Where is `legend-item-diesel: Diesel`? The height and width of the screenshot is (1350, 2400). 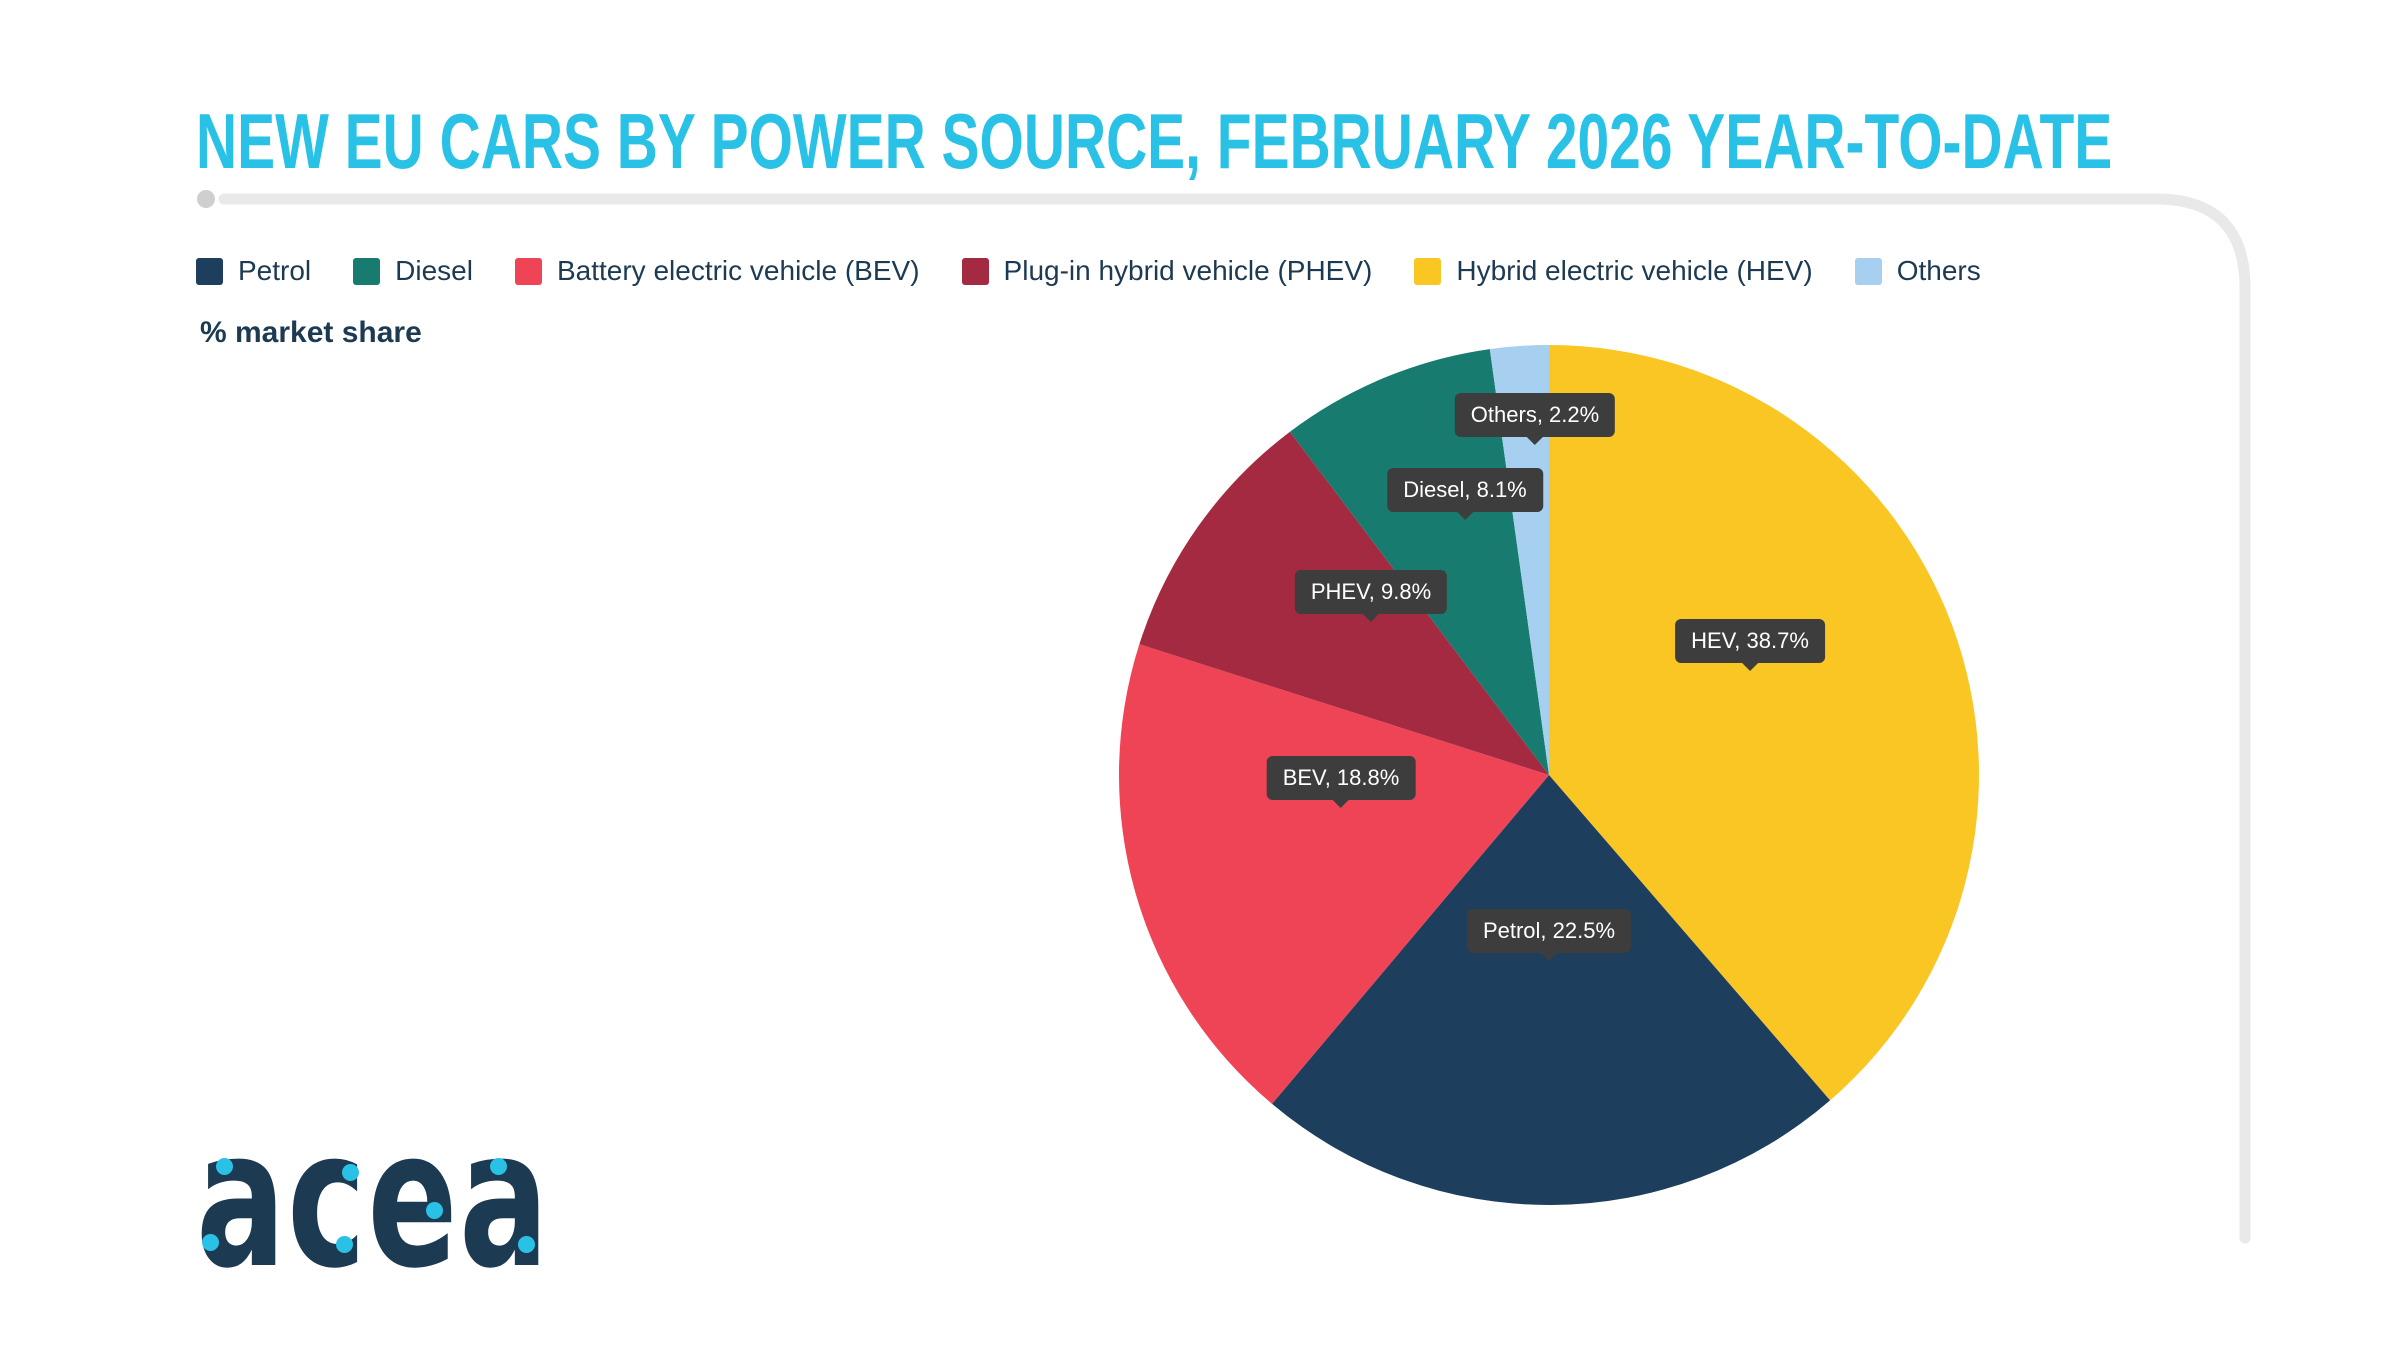 legend-item-diesel: Diesel is located at coordinates (413, 271).